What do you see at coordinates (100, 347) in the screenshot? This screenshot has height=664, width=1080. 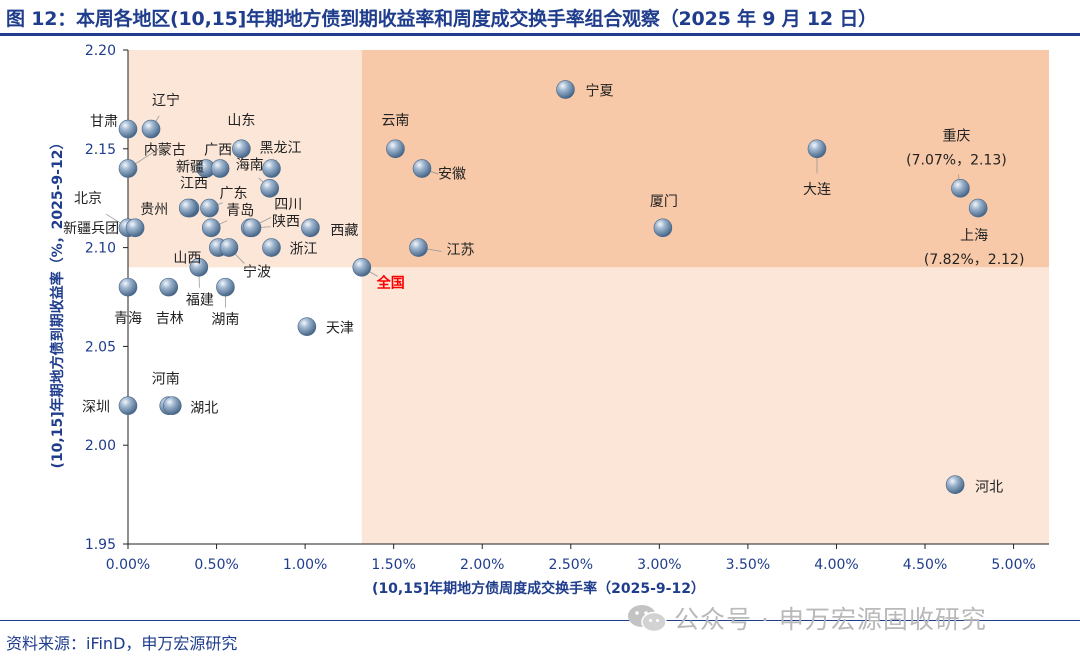 I see `y-tick-label: 2.05` at bounding box center [100, 347].